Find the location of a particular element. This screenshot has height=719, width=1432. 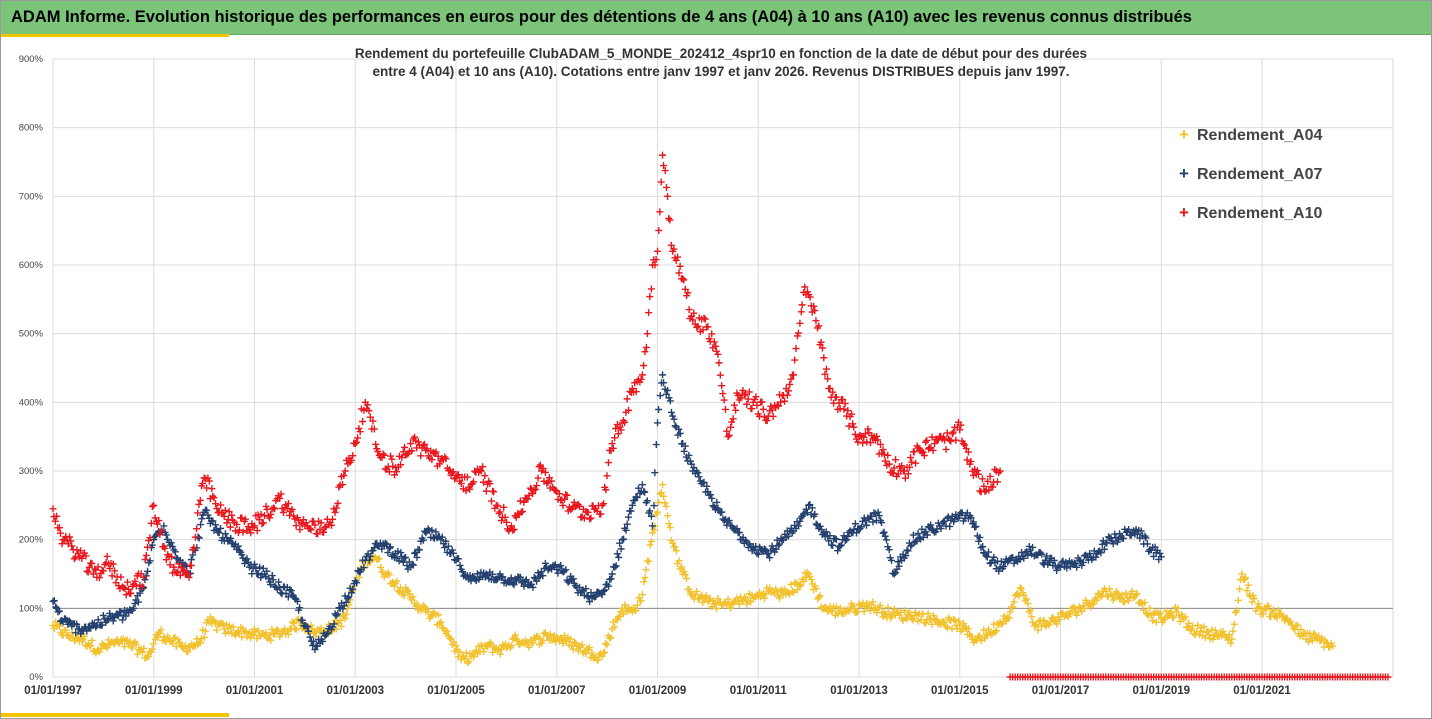

y-tick-label: 0% is located at coordinates (36, 677).